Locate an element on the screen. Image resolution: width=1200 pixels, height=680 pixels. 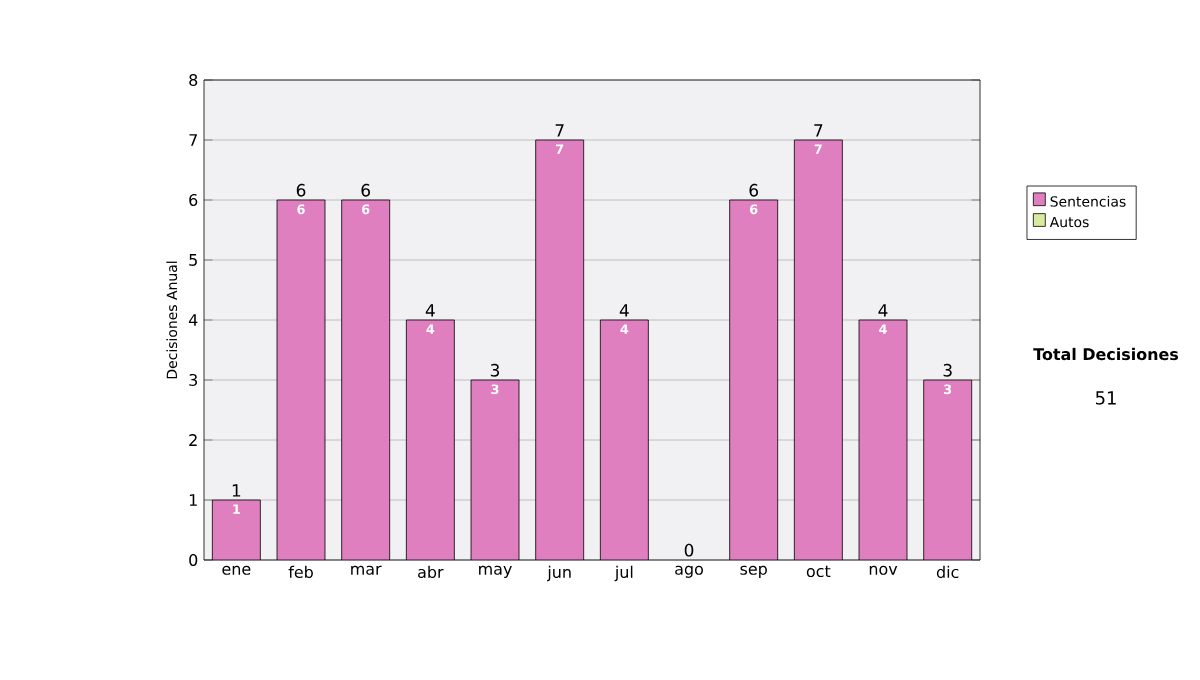
total-label: 0 is located at coordinates (689, 550).